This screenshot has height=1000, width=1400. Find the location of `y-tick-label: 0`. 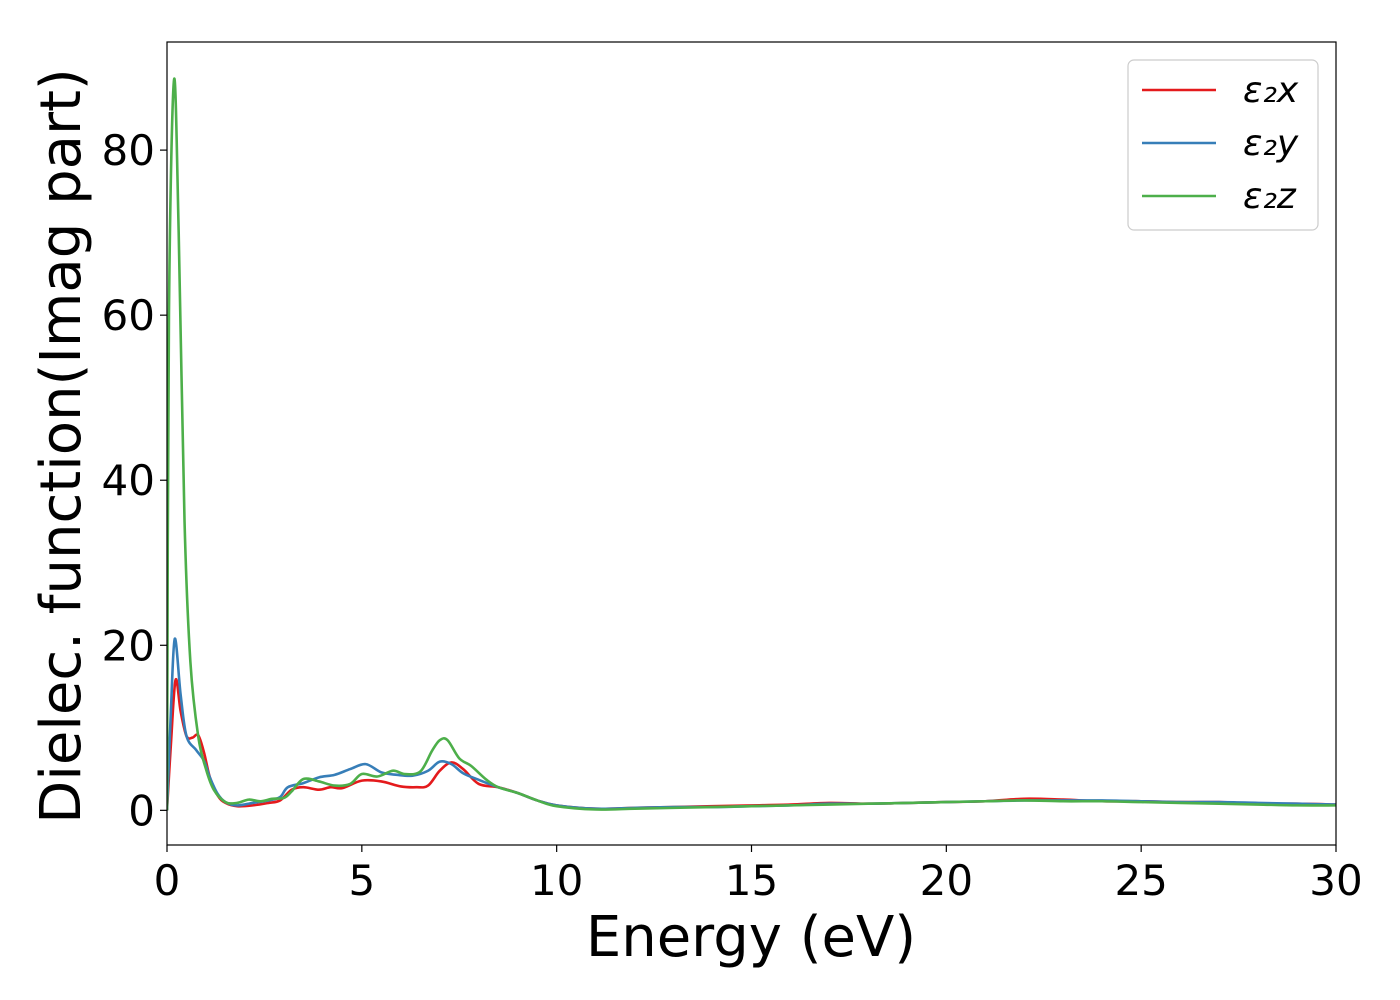

y-tick-label: 0 is located at coordinates (141, 810).